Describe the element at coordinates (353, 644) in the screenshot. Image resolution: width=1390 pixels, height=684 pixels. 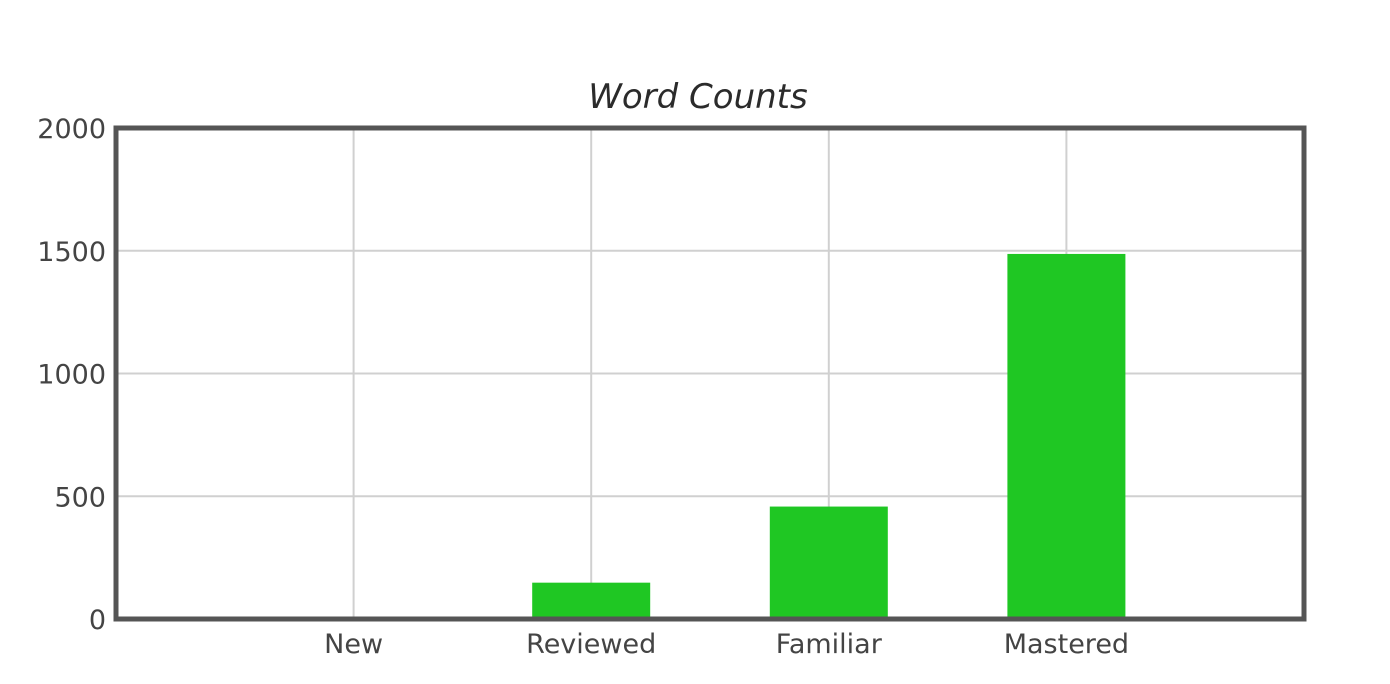
I see `x-tick-label: New` at that location.